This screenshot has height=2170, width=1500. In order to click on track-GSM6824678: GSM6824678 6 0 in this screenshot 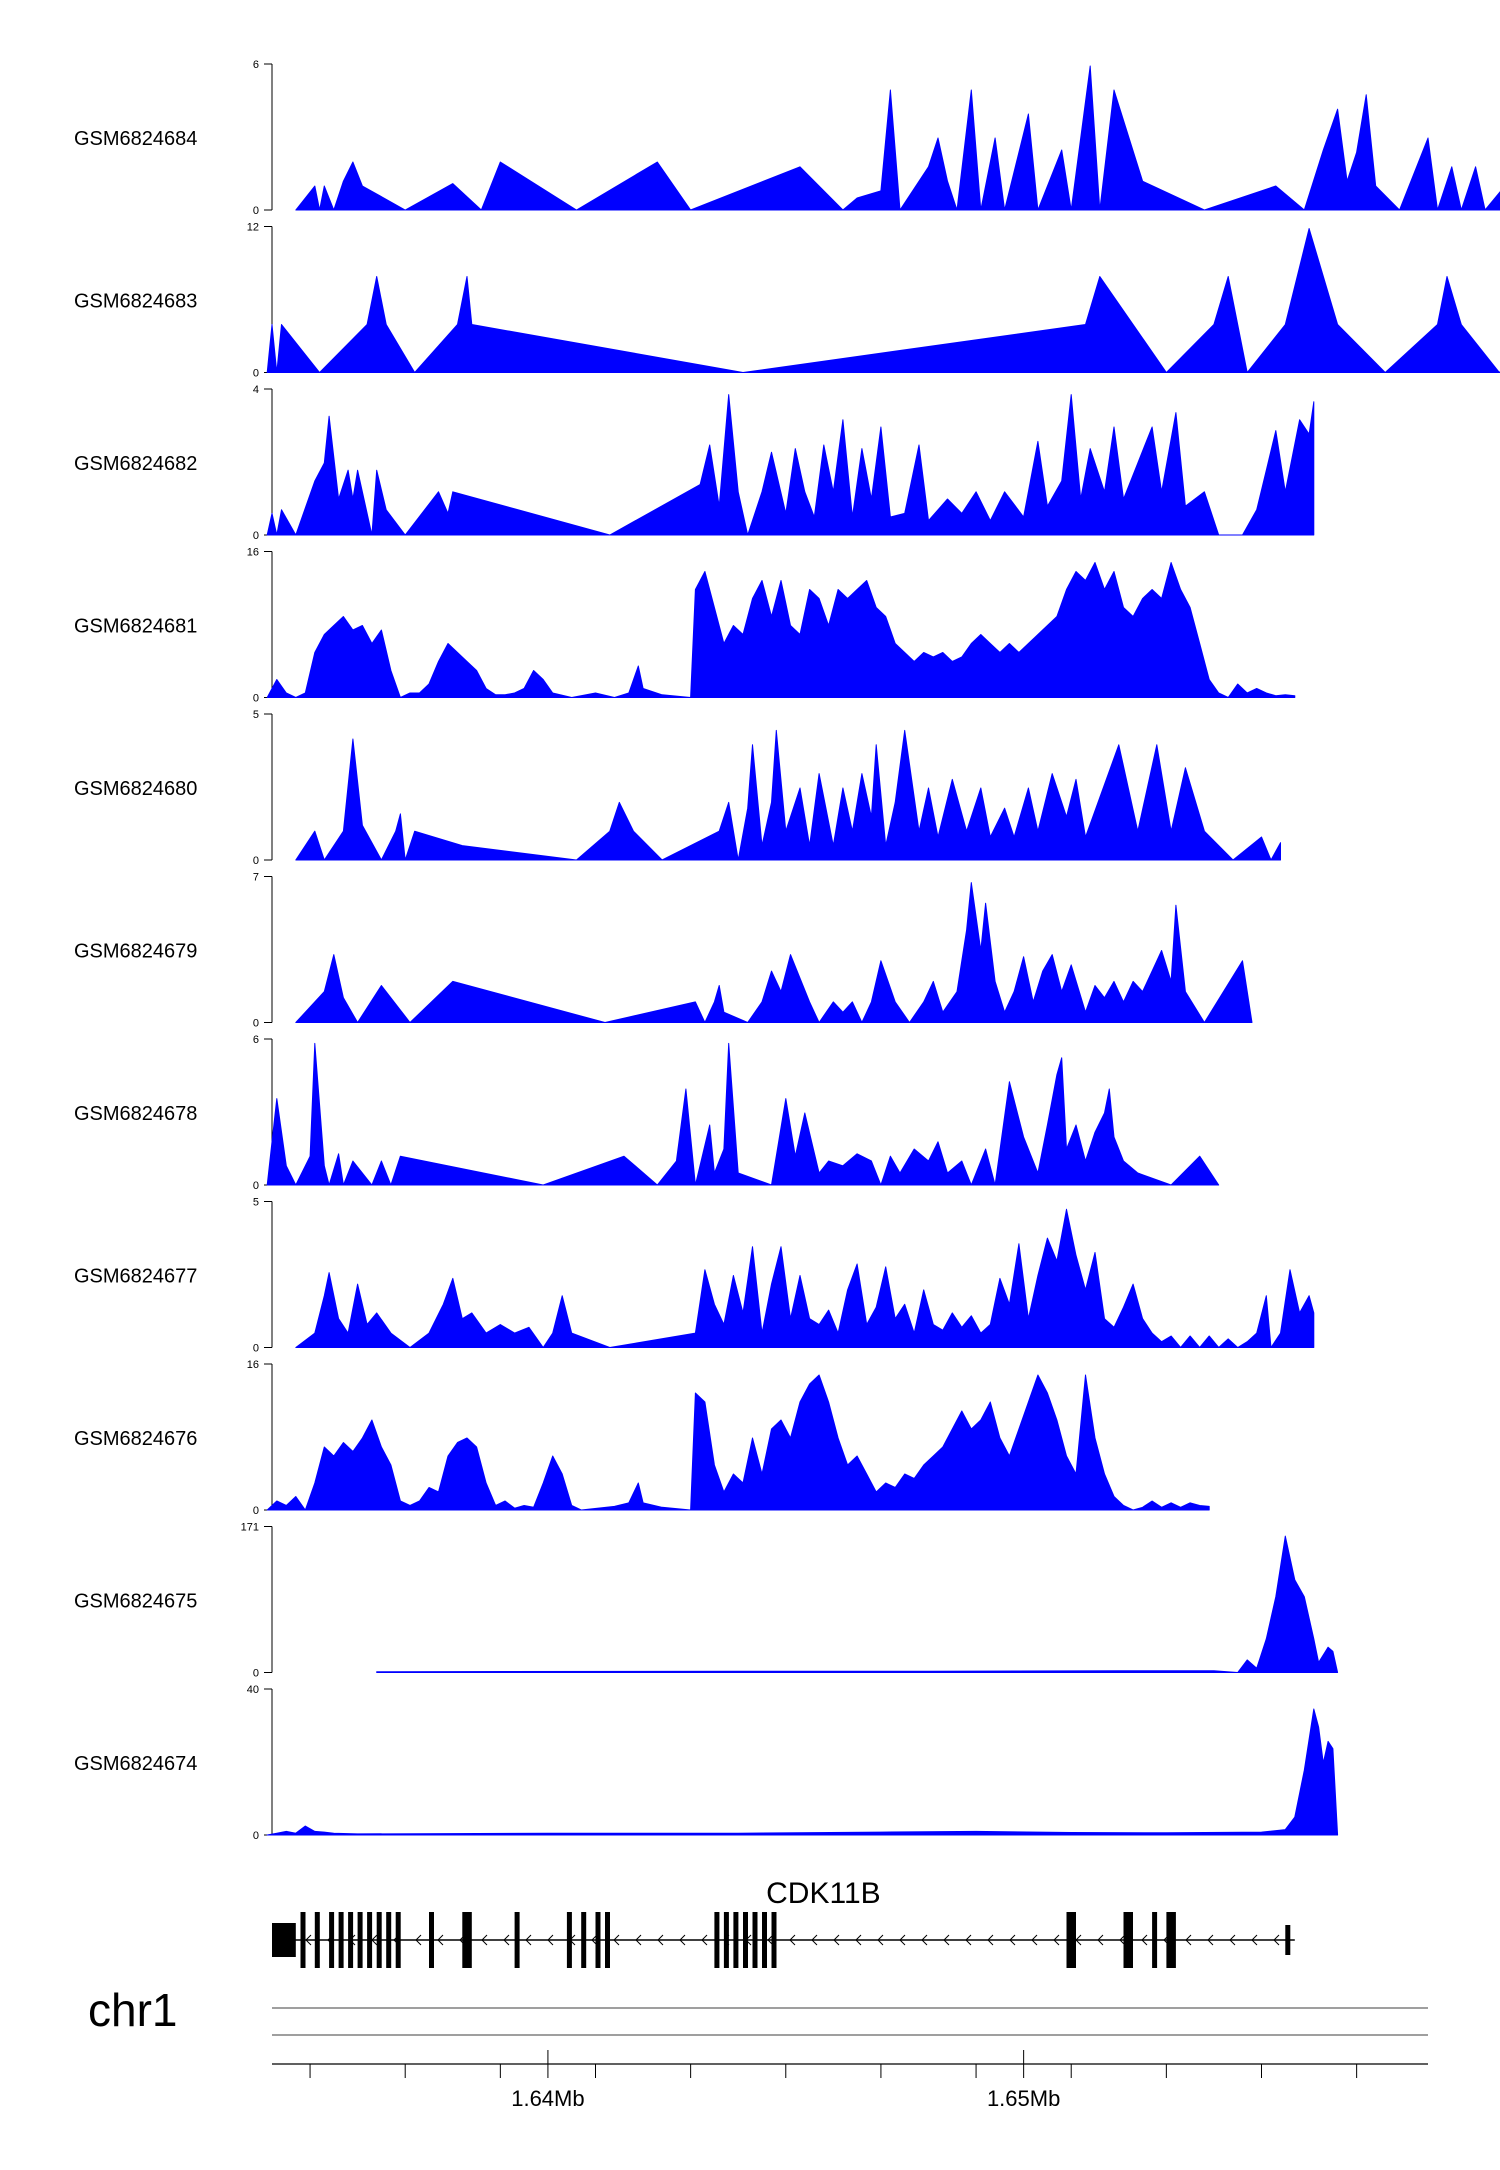, I will do `click(647, 1113)`.